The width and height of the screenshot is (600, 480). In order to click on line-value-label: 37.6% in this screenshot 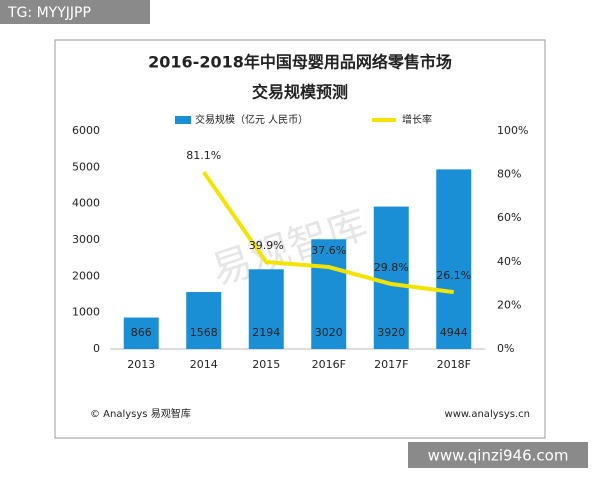, I will do `click(328, 250)`.